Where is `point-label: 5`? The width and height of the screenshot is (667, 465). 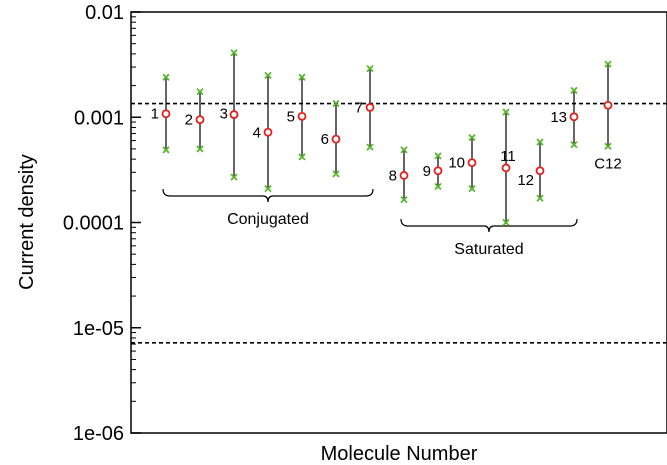
point-label: 5 is located at coordinates (291, 116).